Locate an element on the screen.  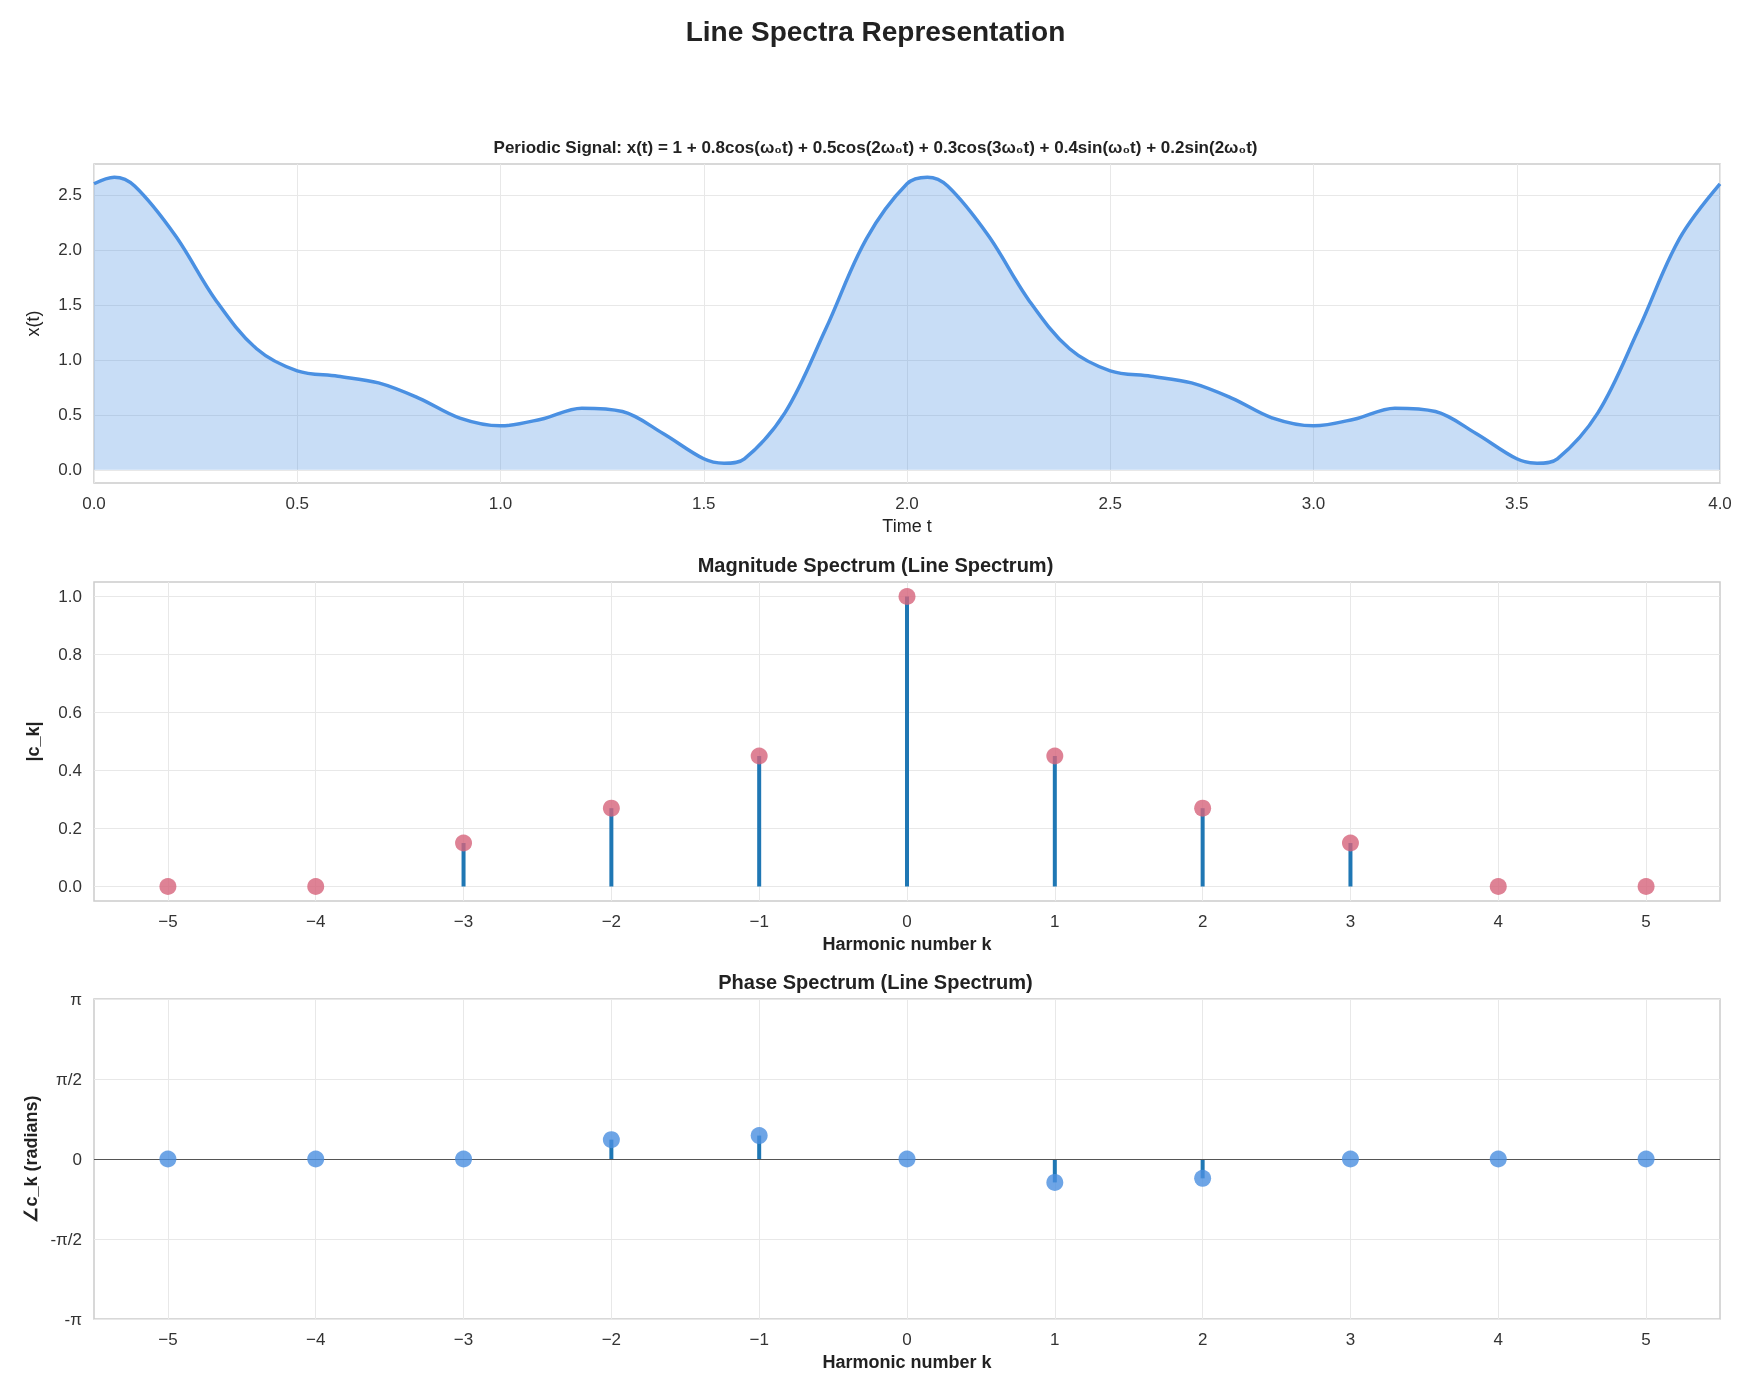
y-tick-label: -π is located at coordinates (73, 1319).